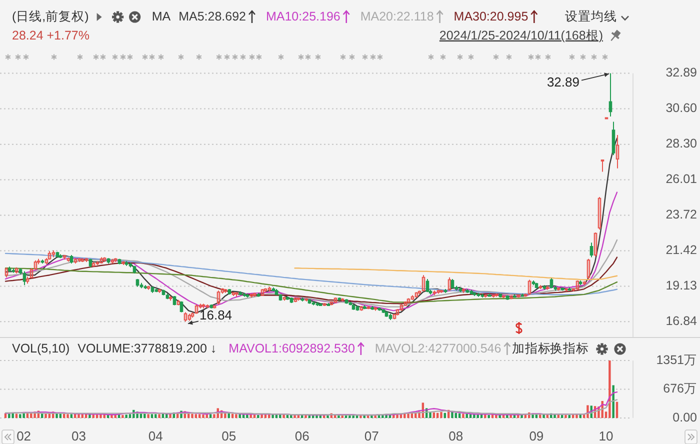 This screenshot has height=444, width=700. I want to click on y-tick-label: 23.72, so click(682, 215).